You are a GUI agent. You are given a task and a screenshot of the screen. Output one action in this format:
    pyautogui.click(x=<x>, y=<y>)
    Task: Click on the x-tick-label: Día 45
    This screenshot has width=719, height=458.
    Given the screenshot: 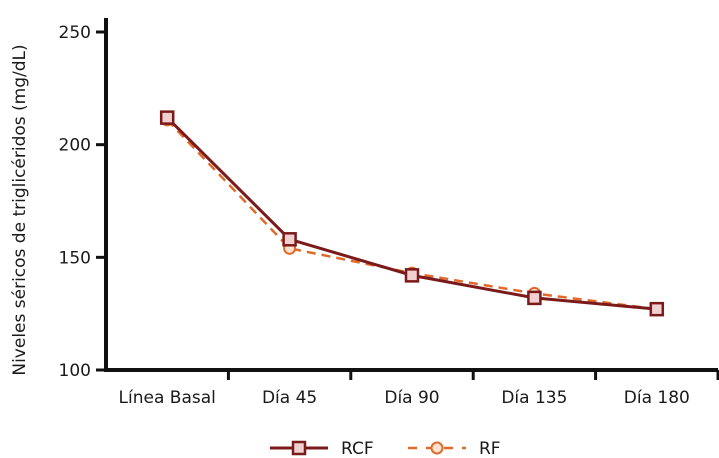 What is the action you would take?
    pyautogui.click(x=289, y=398)
    